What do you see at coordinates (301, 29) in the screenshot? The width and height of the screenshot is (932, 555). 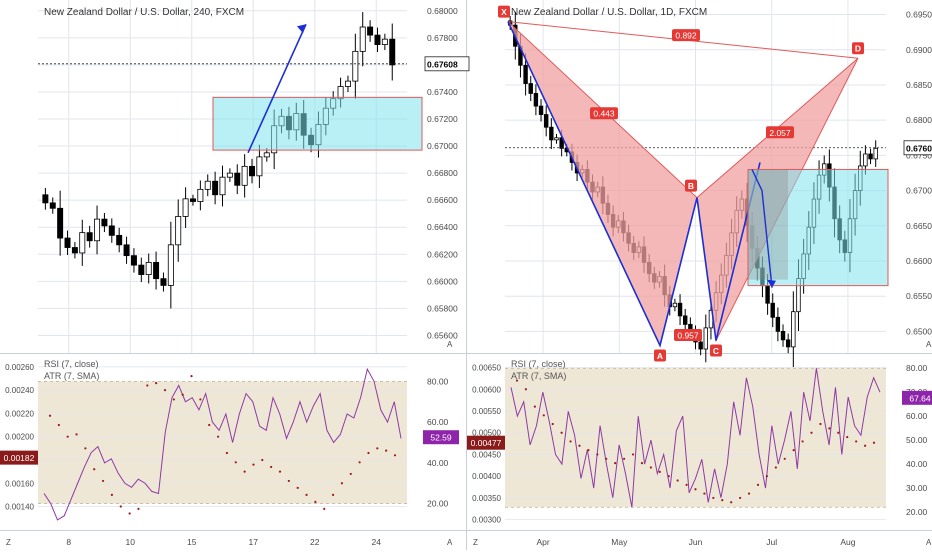 I see `left-trend-arrowhead` at bounding box center [301, 29].